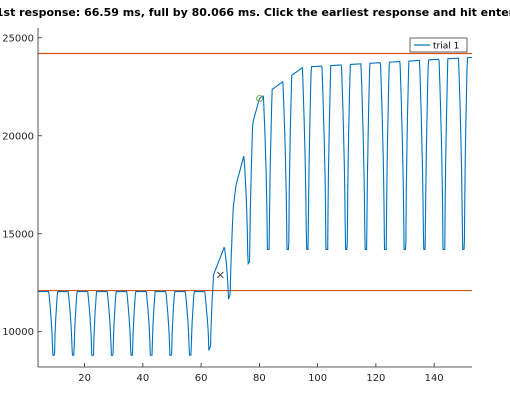 The width and height of the screenshot is (510, 409). Describe the element at coordinates (18, 38) in the screenshot. I see `y-tick-label-25000: 25000` at that location.